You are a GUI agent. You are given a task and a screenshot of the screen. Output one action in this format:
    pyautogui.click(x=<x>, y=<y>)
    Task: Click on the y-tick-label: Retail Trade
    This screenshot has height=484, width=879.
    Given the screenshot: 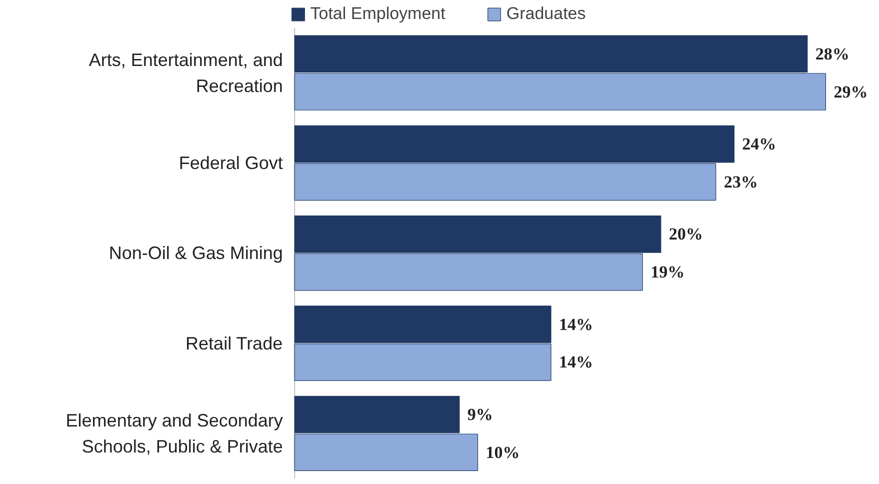 What is the action you would take?
    pyautogui.click(x=234, y=343)
    